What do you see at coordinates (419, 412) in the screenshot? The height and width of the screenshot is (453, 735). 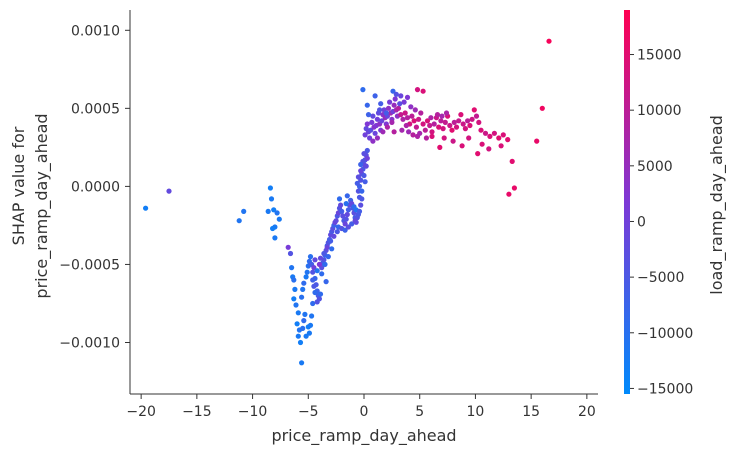 I see `x-tick-label: 5` at bounding box center [419, 412].